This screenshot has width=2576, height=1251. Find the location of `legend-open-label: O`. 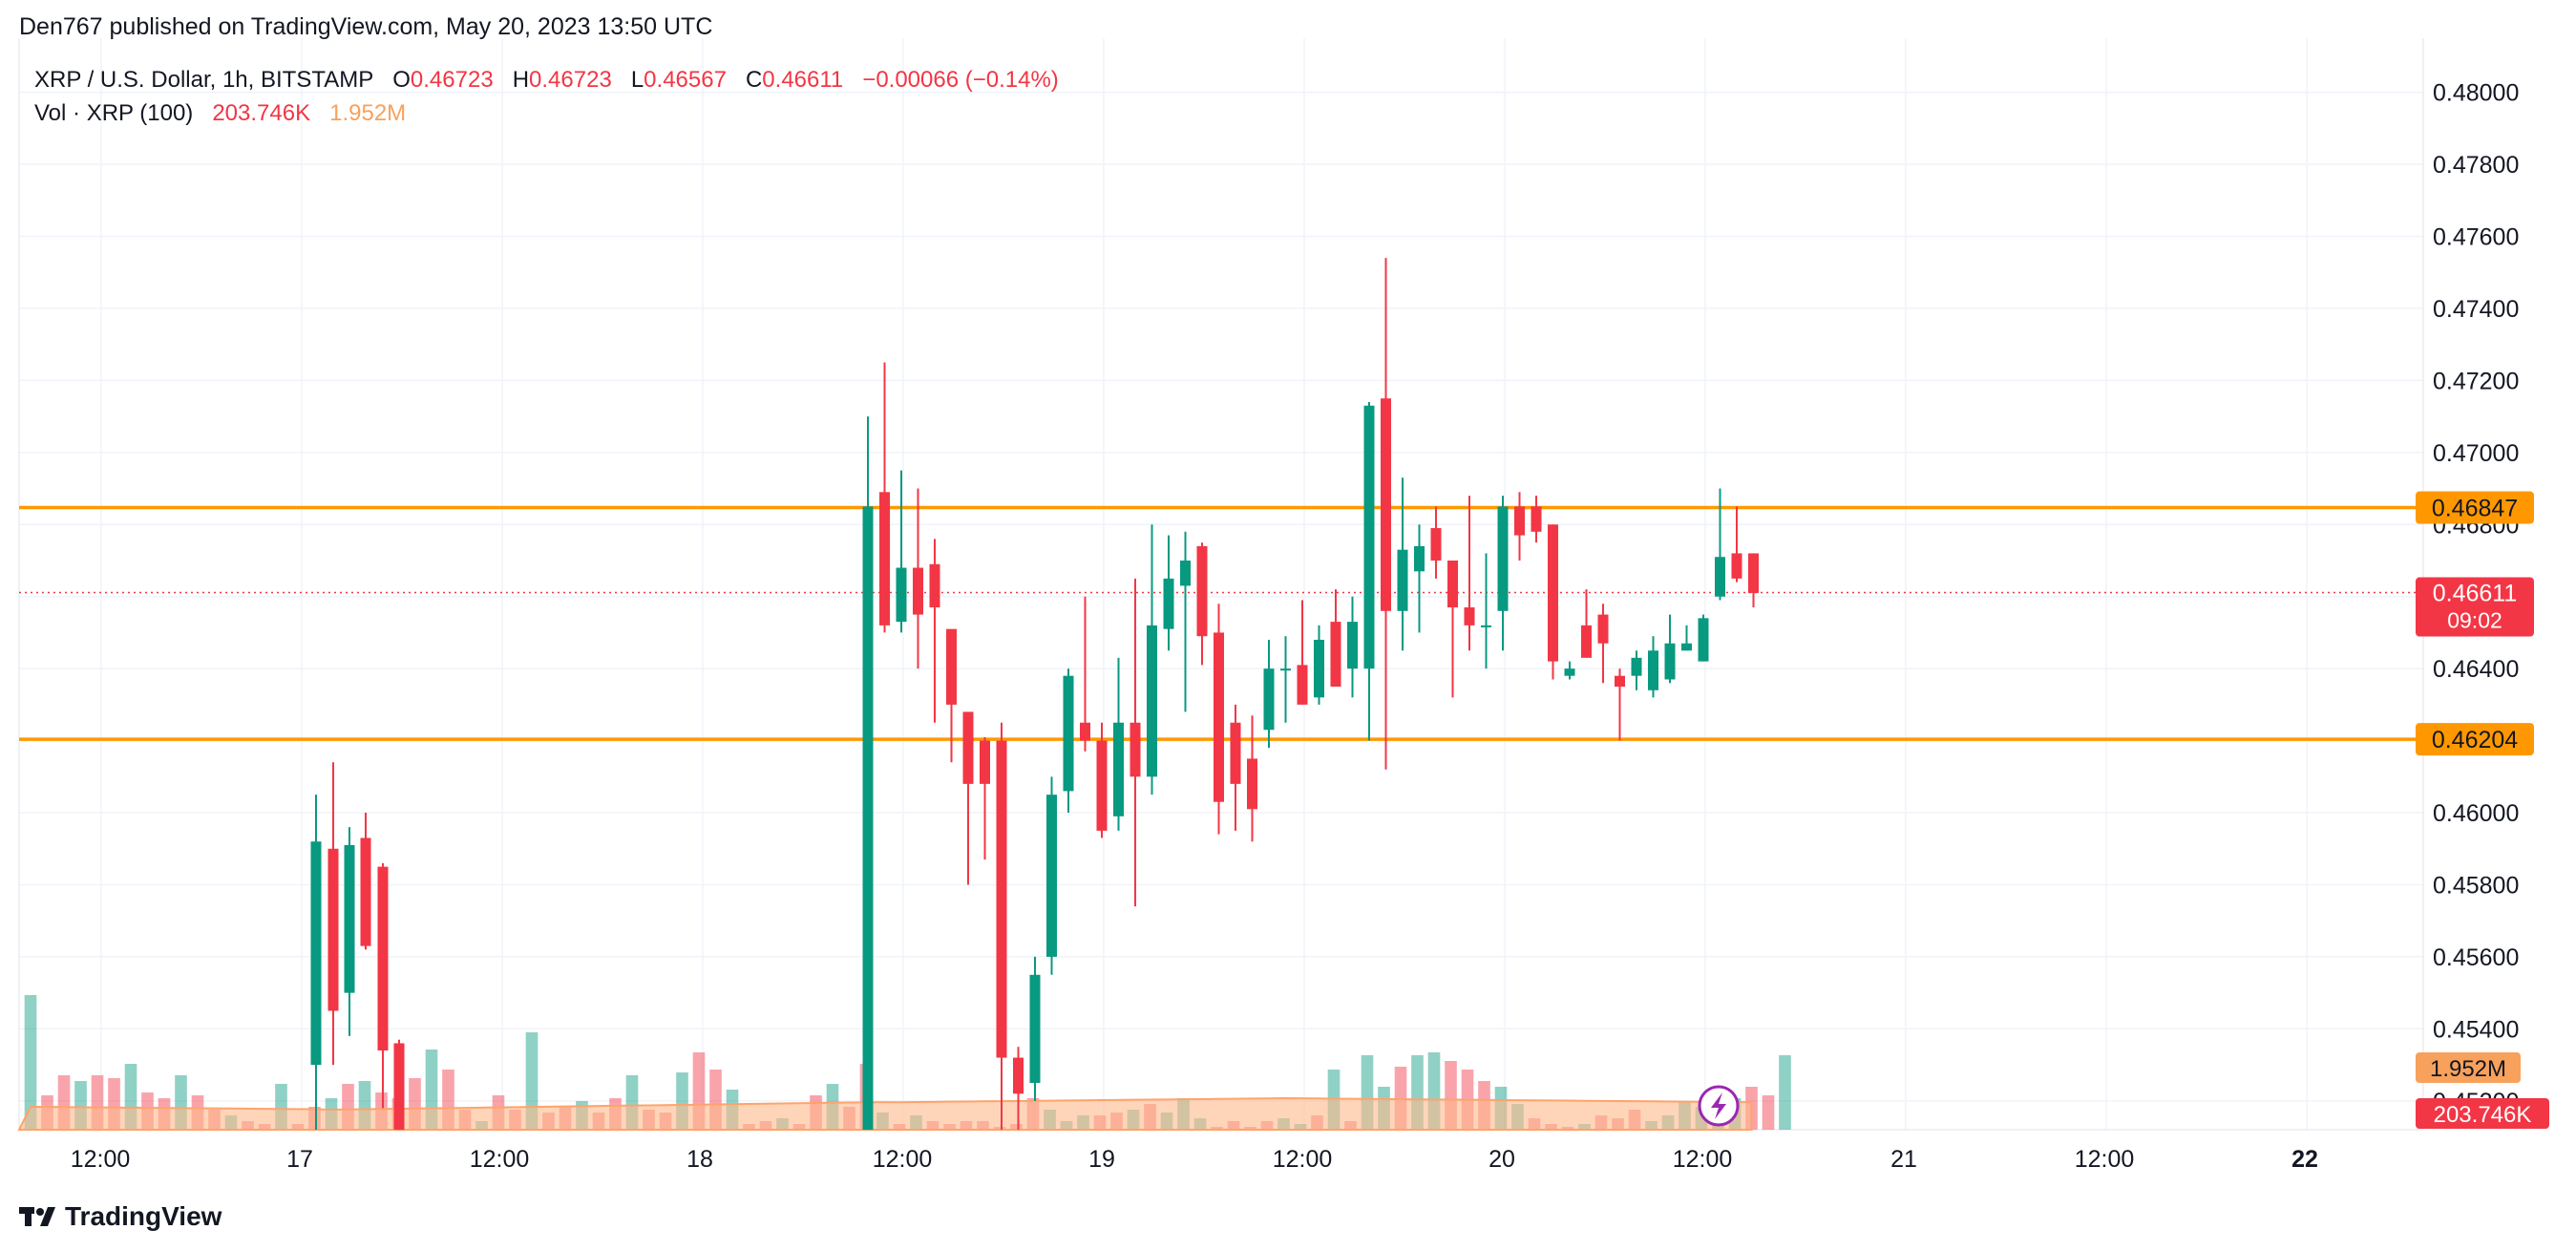

legend-open-label: O is located at coordinates (401, 80).